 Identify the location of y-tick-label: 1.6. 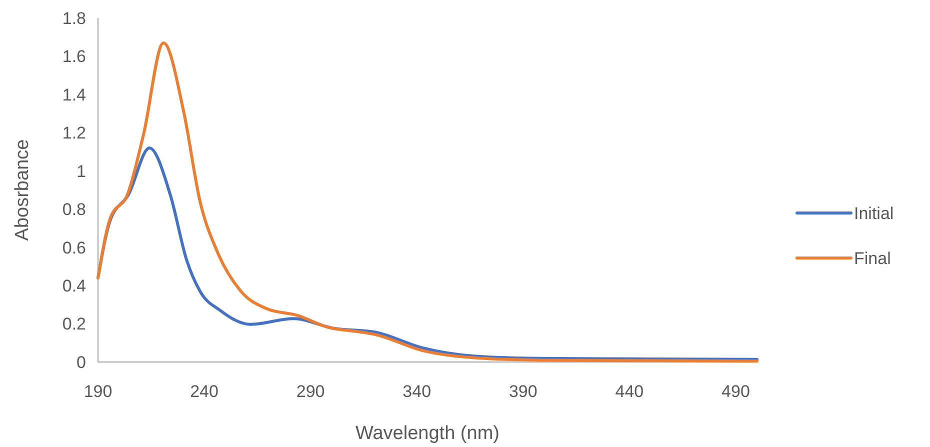
(74, 56).